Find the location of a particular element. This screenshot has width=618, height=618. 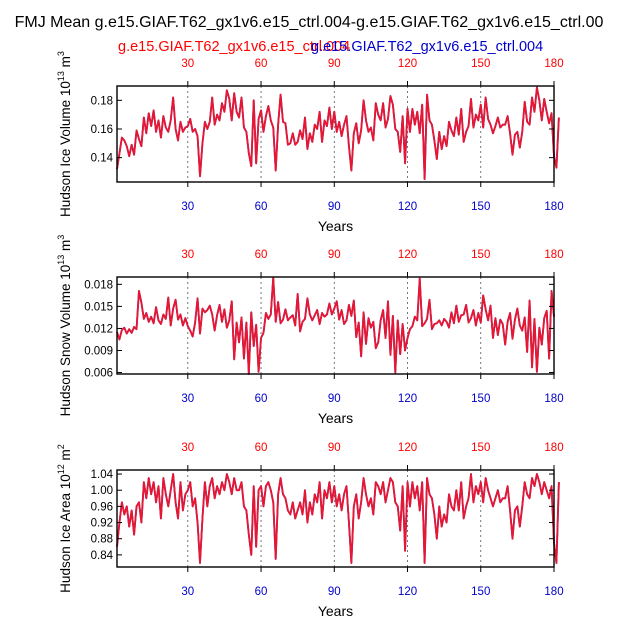

y-tick-label: 0.009 is located at coordinates (98, 351).